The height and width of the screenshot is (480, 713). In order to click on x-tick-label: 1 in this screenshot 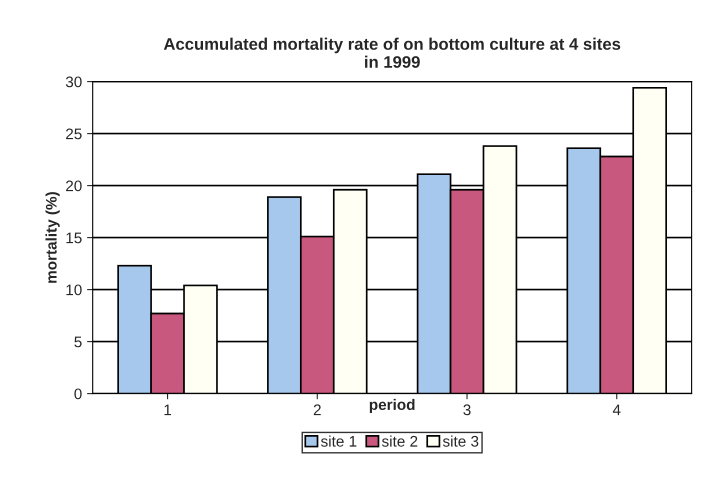, I will do `click(168, 410)`.